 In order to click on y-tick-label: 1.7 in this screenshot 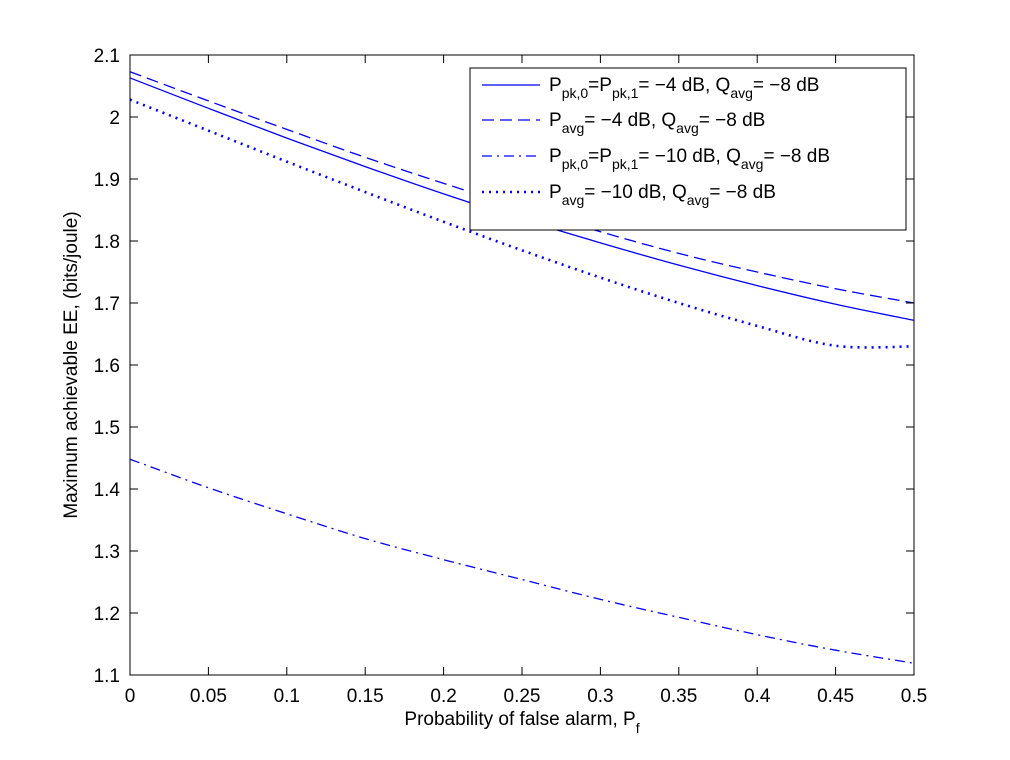, I will do `click(107, 304)`.